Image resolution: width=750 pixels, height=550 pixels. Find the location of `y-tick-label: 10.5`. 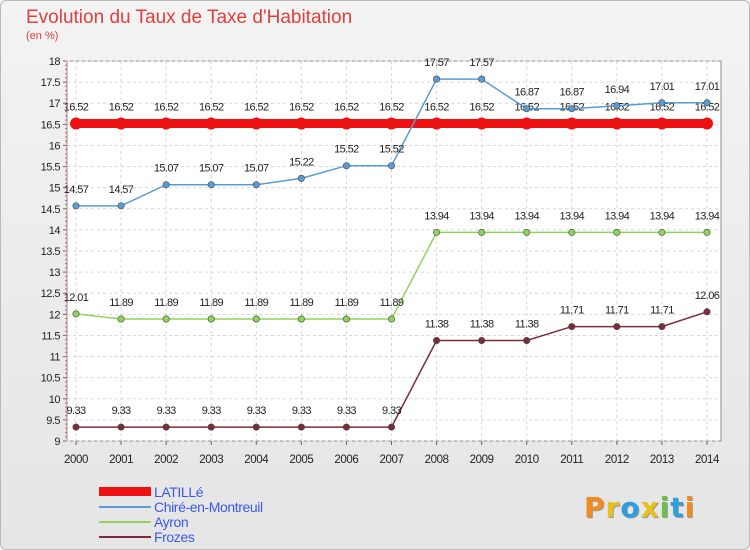

y-tick-label: 10.5 is located at coordinates (51, 379).